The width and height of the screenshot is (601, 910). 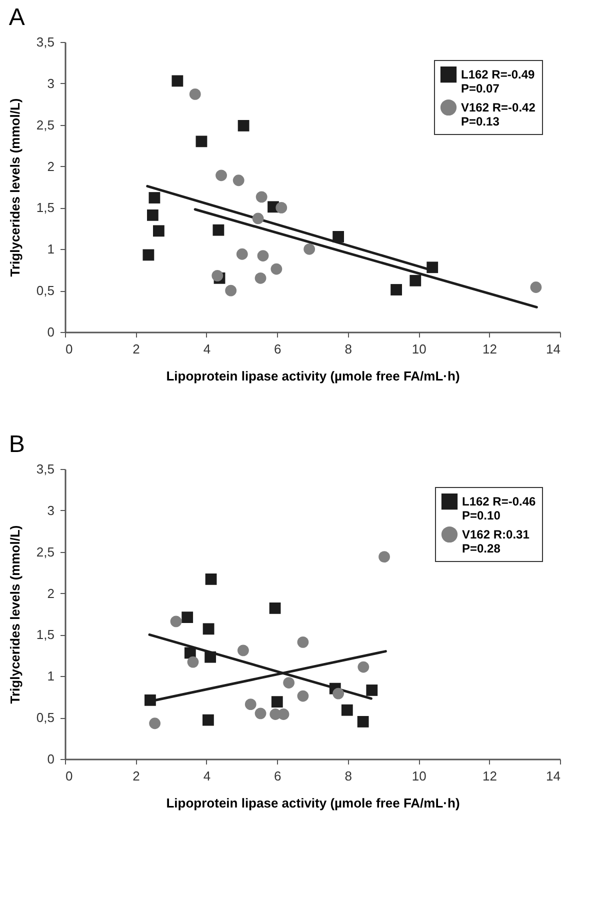 I want to click on legend-label: L162 R=-0.46 P=0.10, so click(x=499, y=508).